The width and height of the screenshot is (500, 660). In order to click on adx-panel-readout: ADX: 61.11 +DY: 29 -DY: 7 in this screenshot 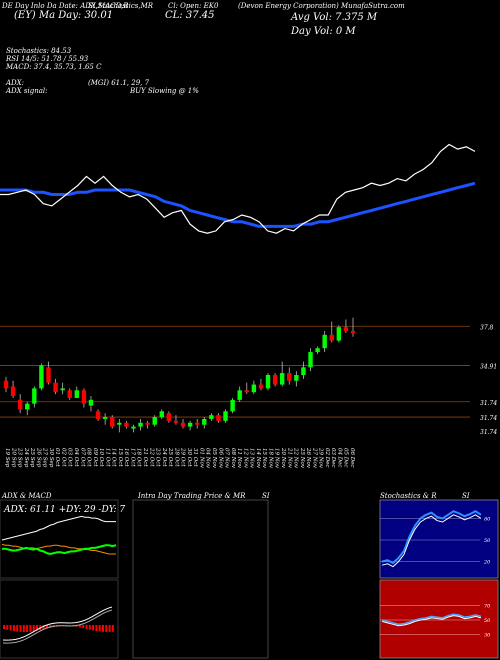, I will do `click(65, 510)`.